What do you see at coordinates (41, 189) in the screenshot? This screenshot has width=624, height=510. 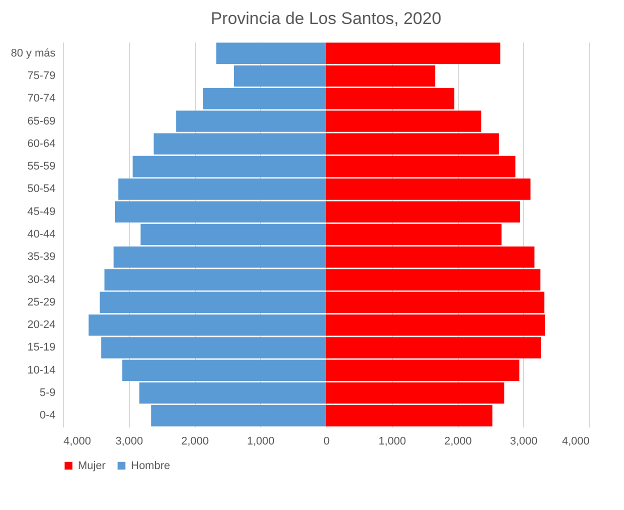 I see `y-tick-label: 50-54` at bounding box center [41, 189].